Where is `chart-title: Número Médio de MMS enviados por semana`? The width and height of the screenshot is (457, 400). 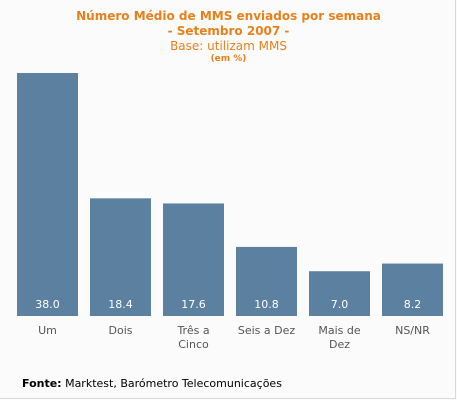
chart-title: Número Médio de MMS enviados por semana is located at coordinates (228, 16).